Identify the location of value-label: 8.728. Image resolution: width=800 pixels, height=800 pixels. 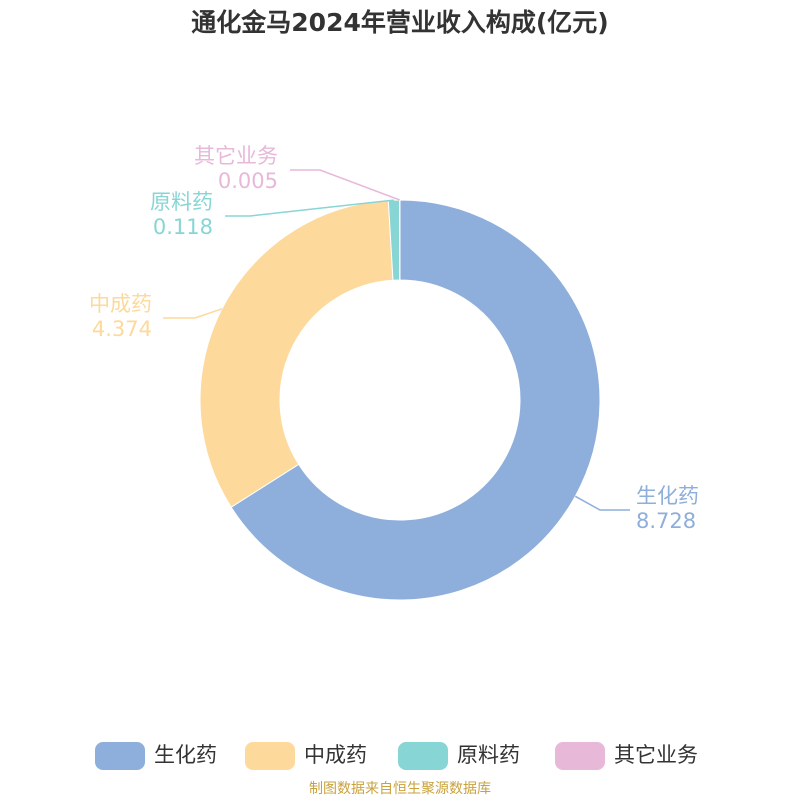
(666, 521).